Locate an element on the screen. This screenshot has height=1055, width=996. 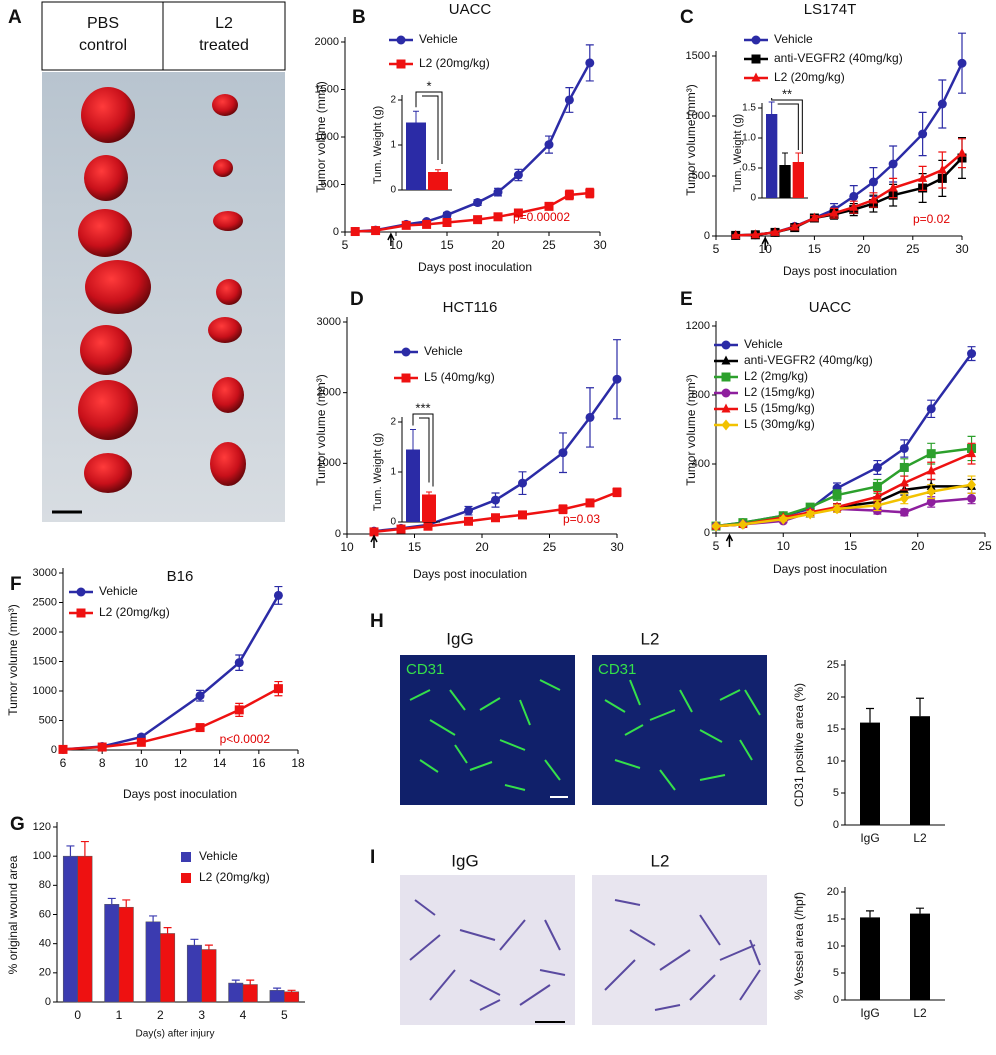
significance: ** is located at coordinates (787, 93).